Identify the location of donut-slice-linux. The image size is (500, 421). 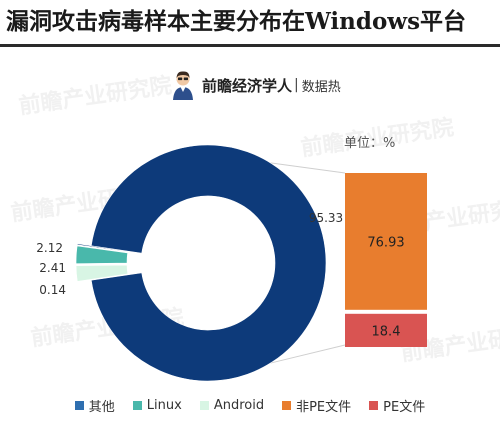
(102, 255).